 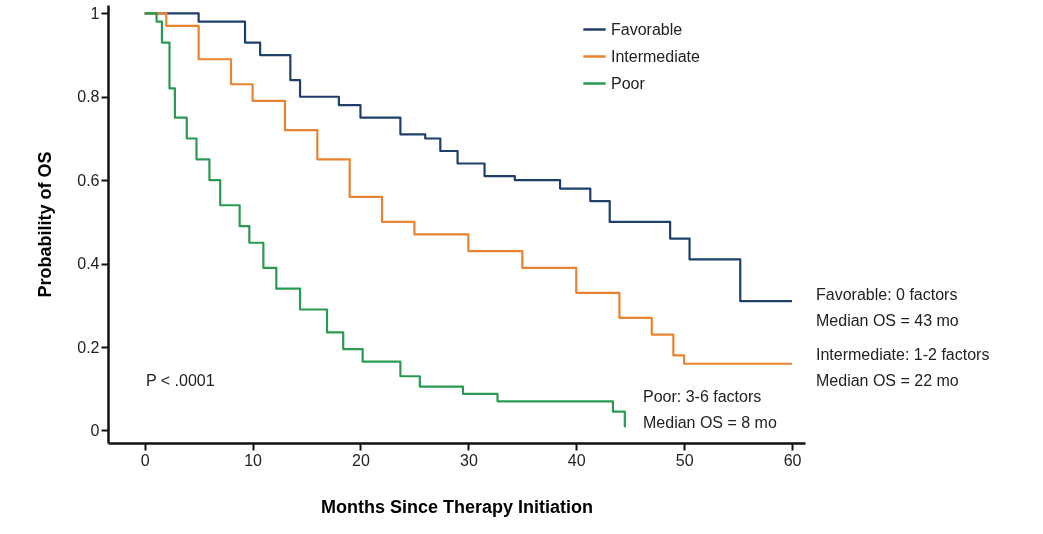 What do you see at coordinates (457, 506) in the screenshot?
I see `x-axis-title: Months Since Therapy Initiation` at bounding box center [457, 506].